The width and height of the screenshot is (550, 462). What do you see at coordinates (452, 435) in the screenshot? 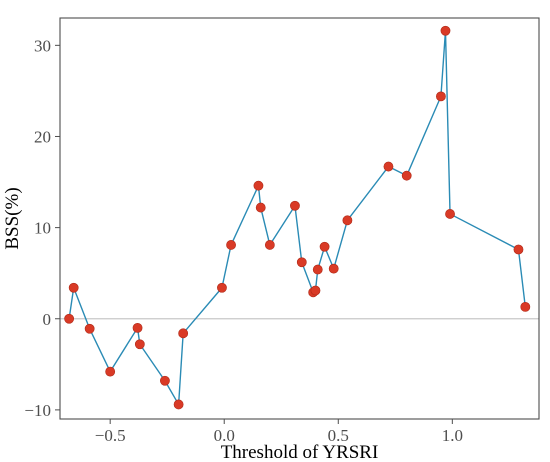
I see `x-tick-label: 1.0` at bounding box center [452, 435].